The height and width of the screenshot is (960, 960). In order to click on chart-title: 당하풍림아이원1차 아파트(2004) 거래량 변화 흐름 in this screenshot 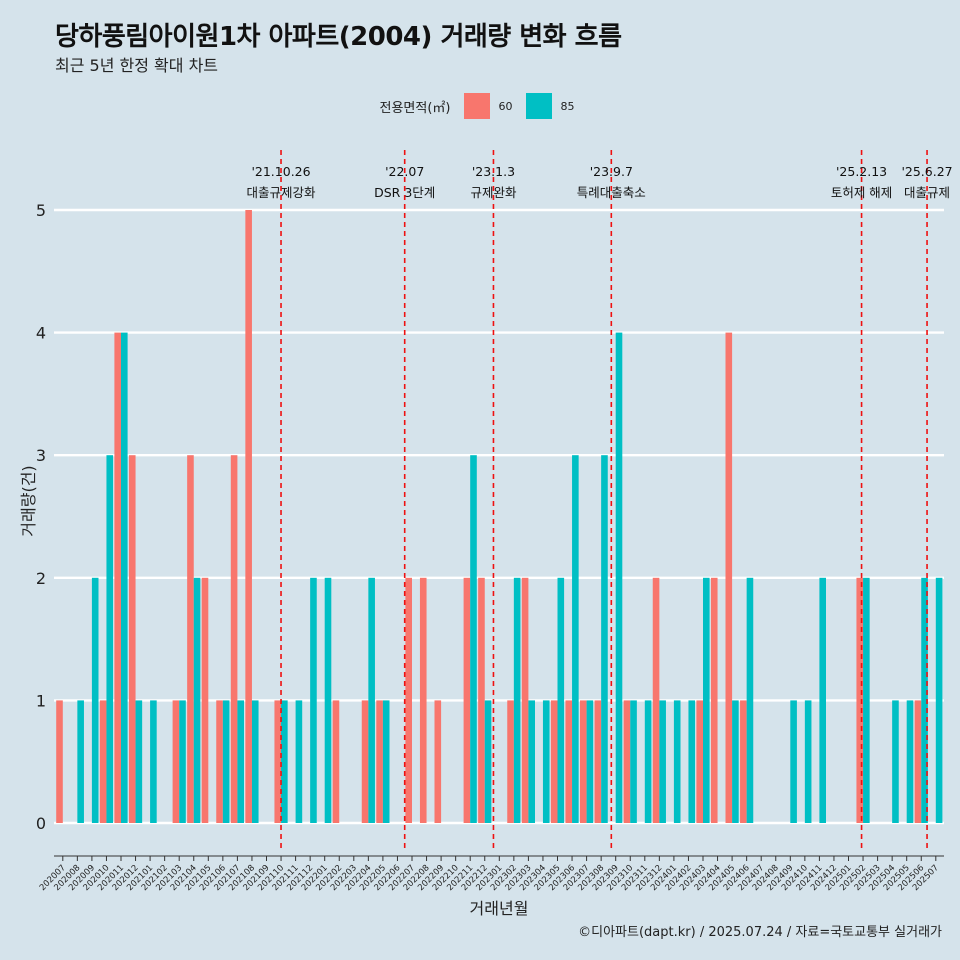, I will do `click(338, 37)`.